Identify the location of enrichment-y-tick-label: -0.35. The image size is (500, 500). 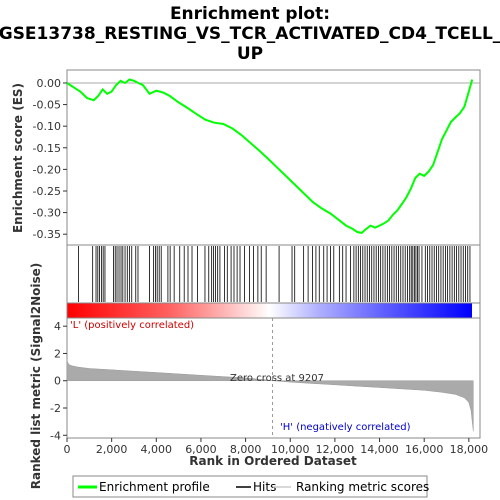
(47, 234).